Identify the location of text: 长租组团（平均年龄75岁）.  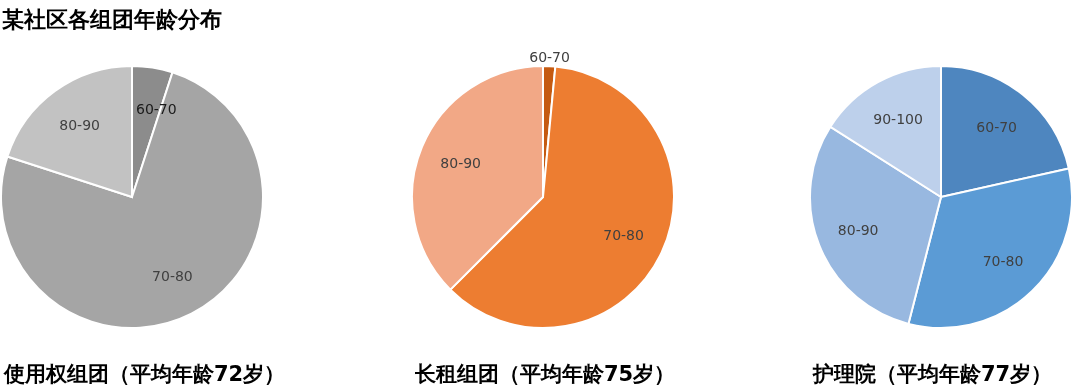
(545, 374).